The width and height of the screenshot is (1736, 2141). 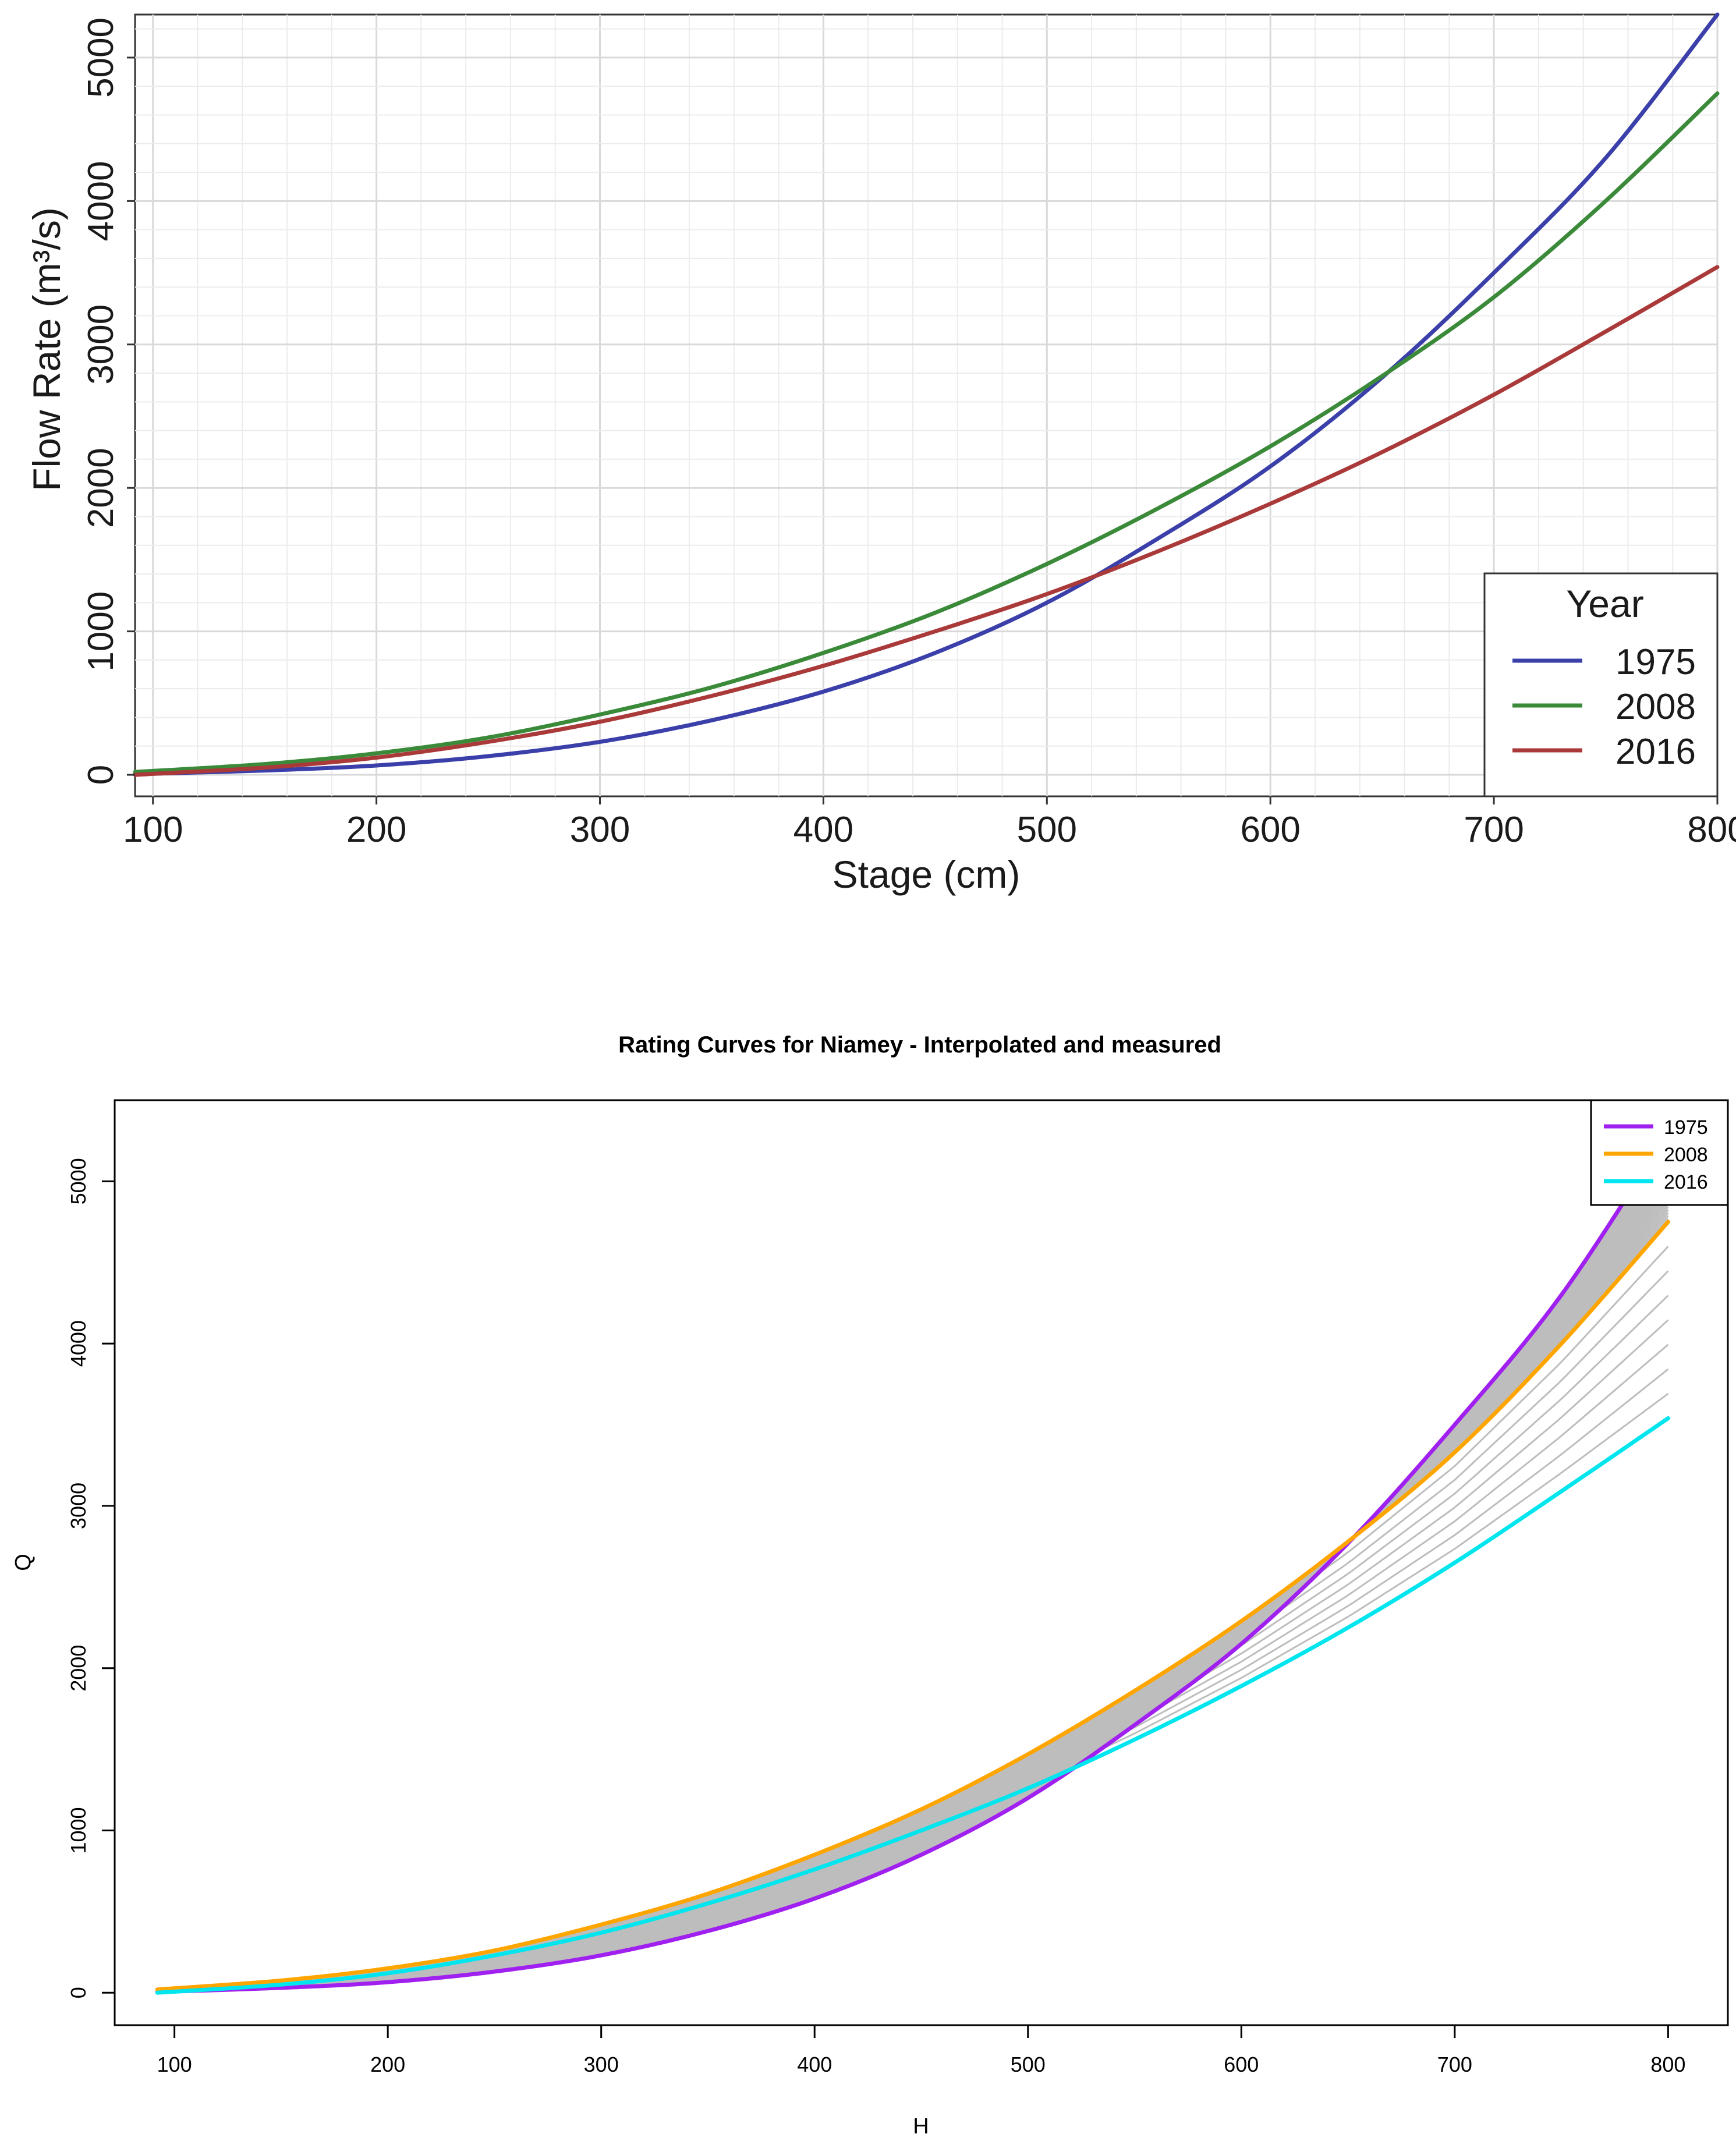 I want to click on chart-2-x-tick-label: 800, so click(x=1667, y=2064).